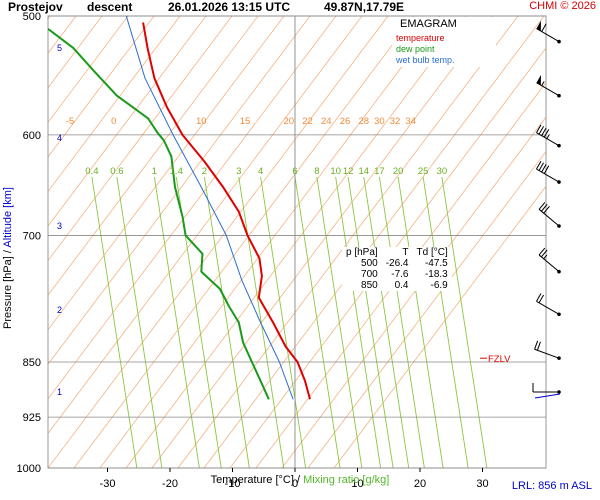  I want to click on table-row: 700 -7.6 -18.3, so click(397, 274).